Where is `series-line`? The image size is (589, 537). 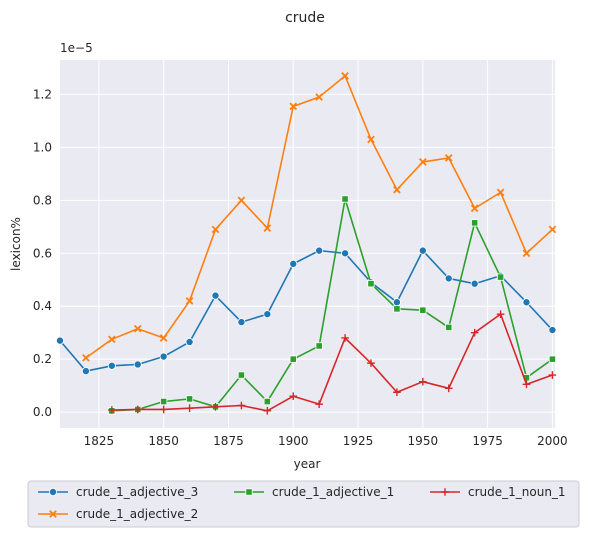
series-line is located at coordinates (332, 362).